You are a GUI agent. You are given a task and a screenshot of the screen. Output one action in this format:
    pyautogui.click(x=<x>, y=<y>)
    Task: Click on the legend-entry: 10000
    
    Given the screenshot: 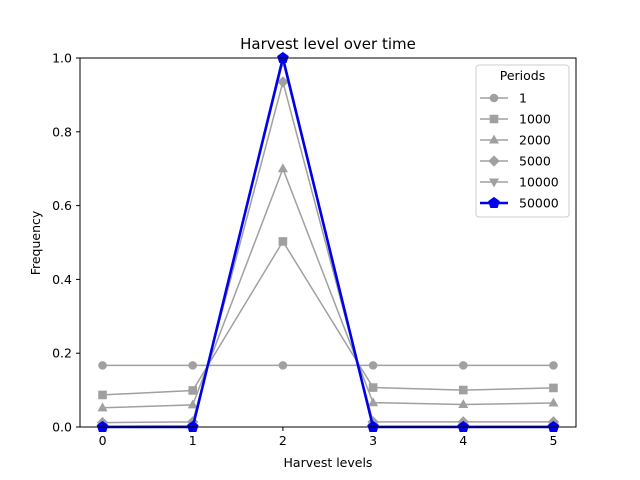 What is the action you would take?
    pyautogui.click(x=519, y=182)
    